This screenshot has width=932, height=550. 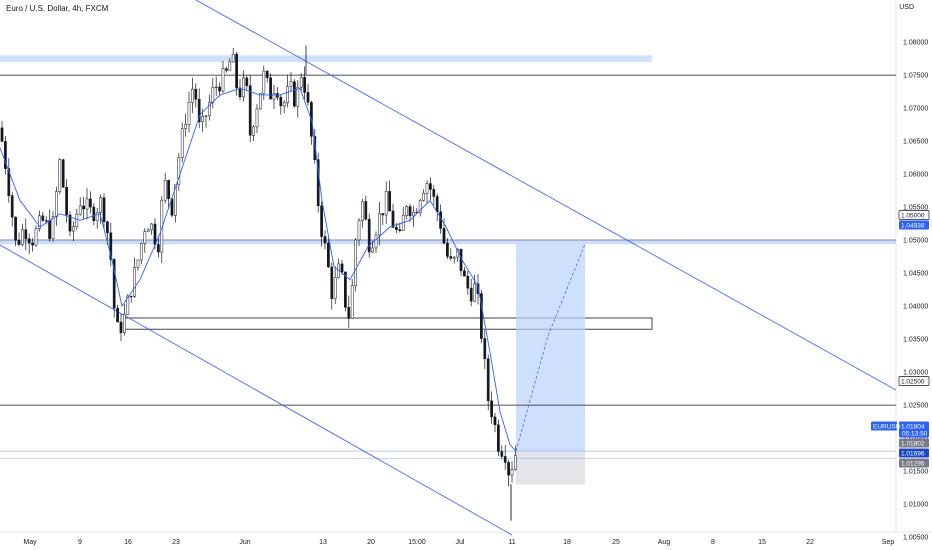 I want to click on price-tag-label: 1.04938, so click(x=913, y=225).